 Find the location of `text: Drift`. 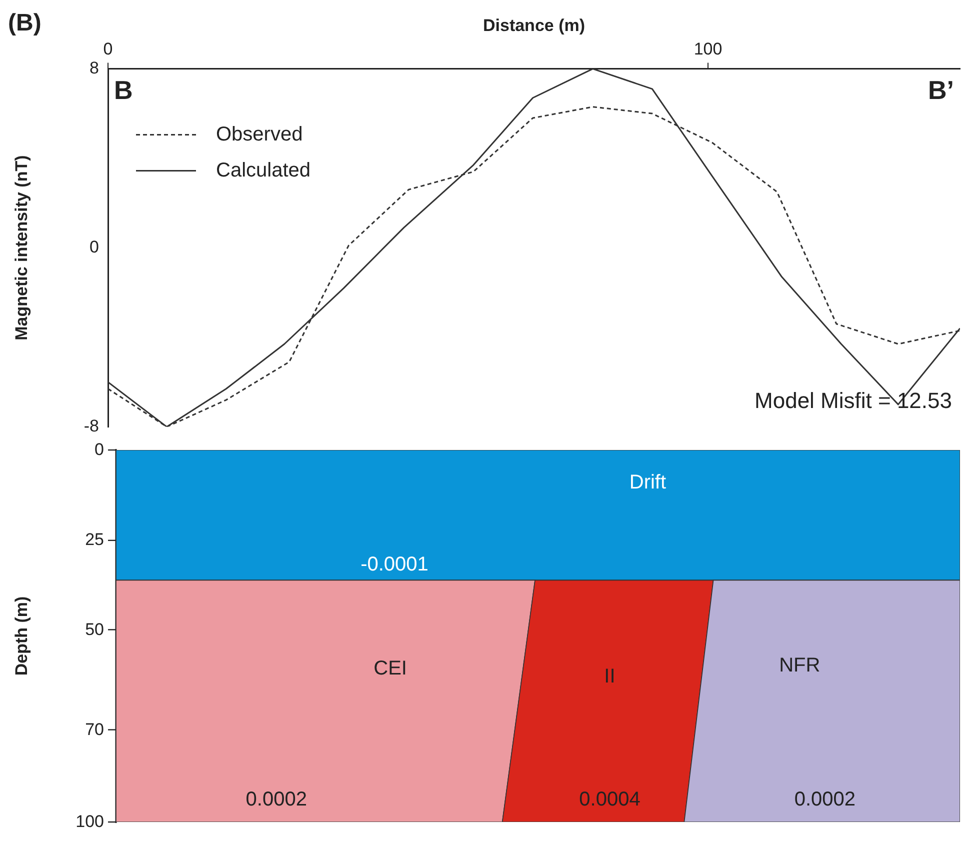

text: Drift is located at coordinates (647, 483).